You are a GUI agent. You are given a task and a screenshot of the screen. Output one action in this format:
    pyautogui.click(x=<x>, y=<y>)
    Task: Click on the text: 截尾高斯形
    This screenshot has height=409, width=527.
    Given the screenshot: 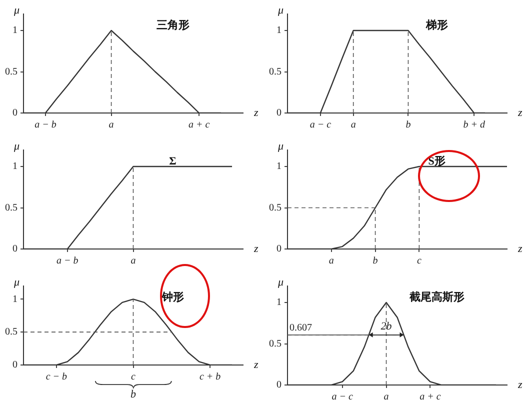 What is the action you would take?
    pyautogui.click(x=436, y=297)
    